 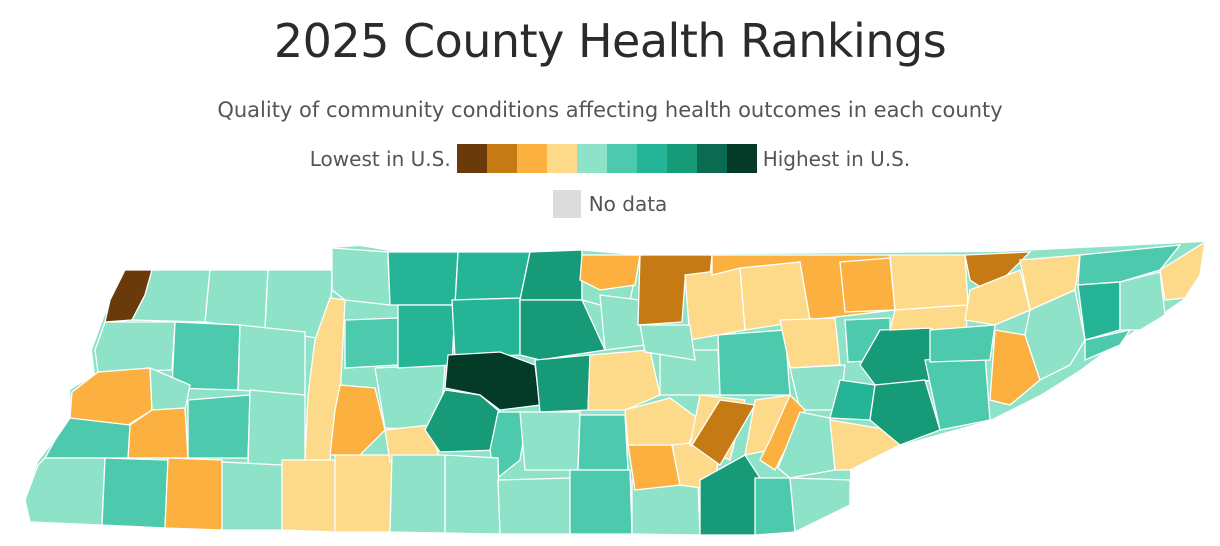 What do you see at coordinates (566, 204) in the screenshot?
I see `no-data-swatch` at bounding box center [566, 204].